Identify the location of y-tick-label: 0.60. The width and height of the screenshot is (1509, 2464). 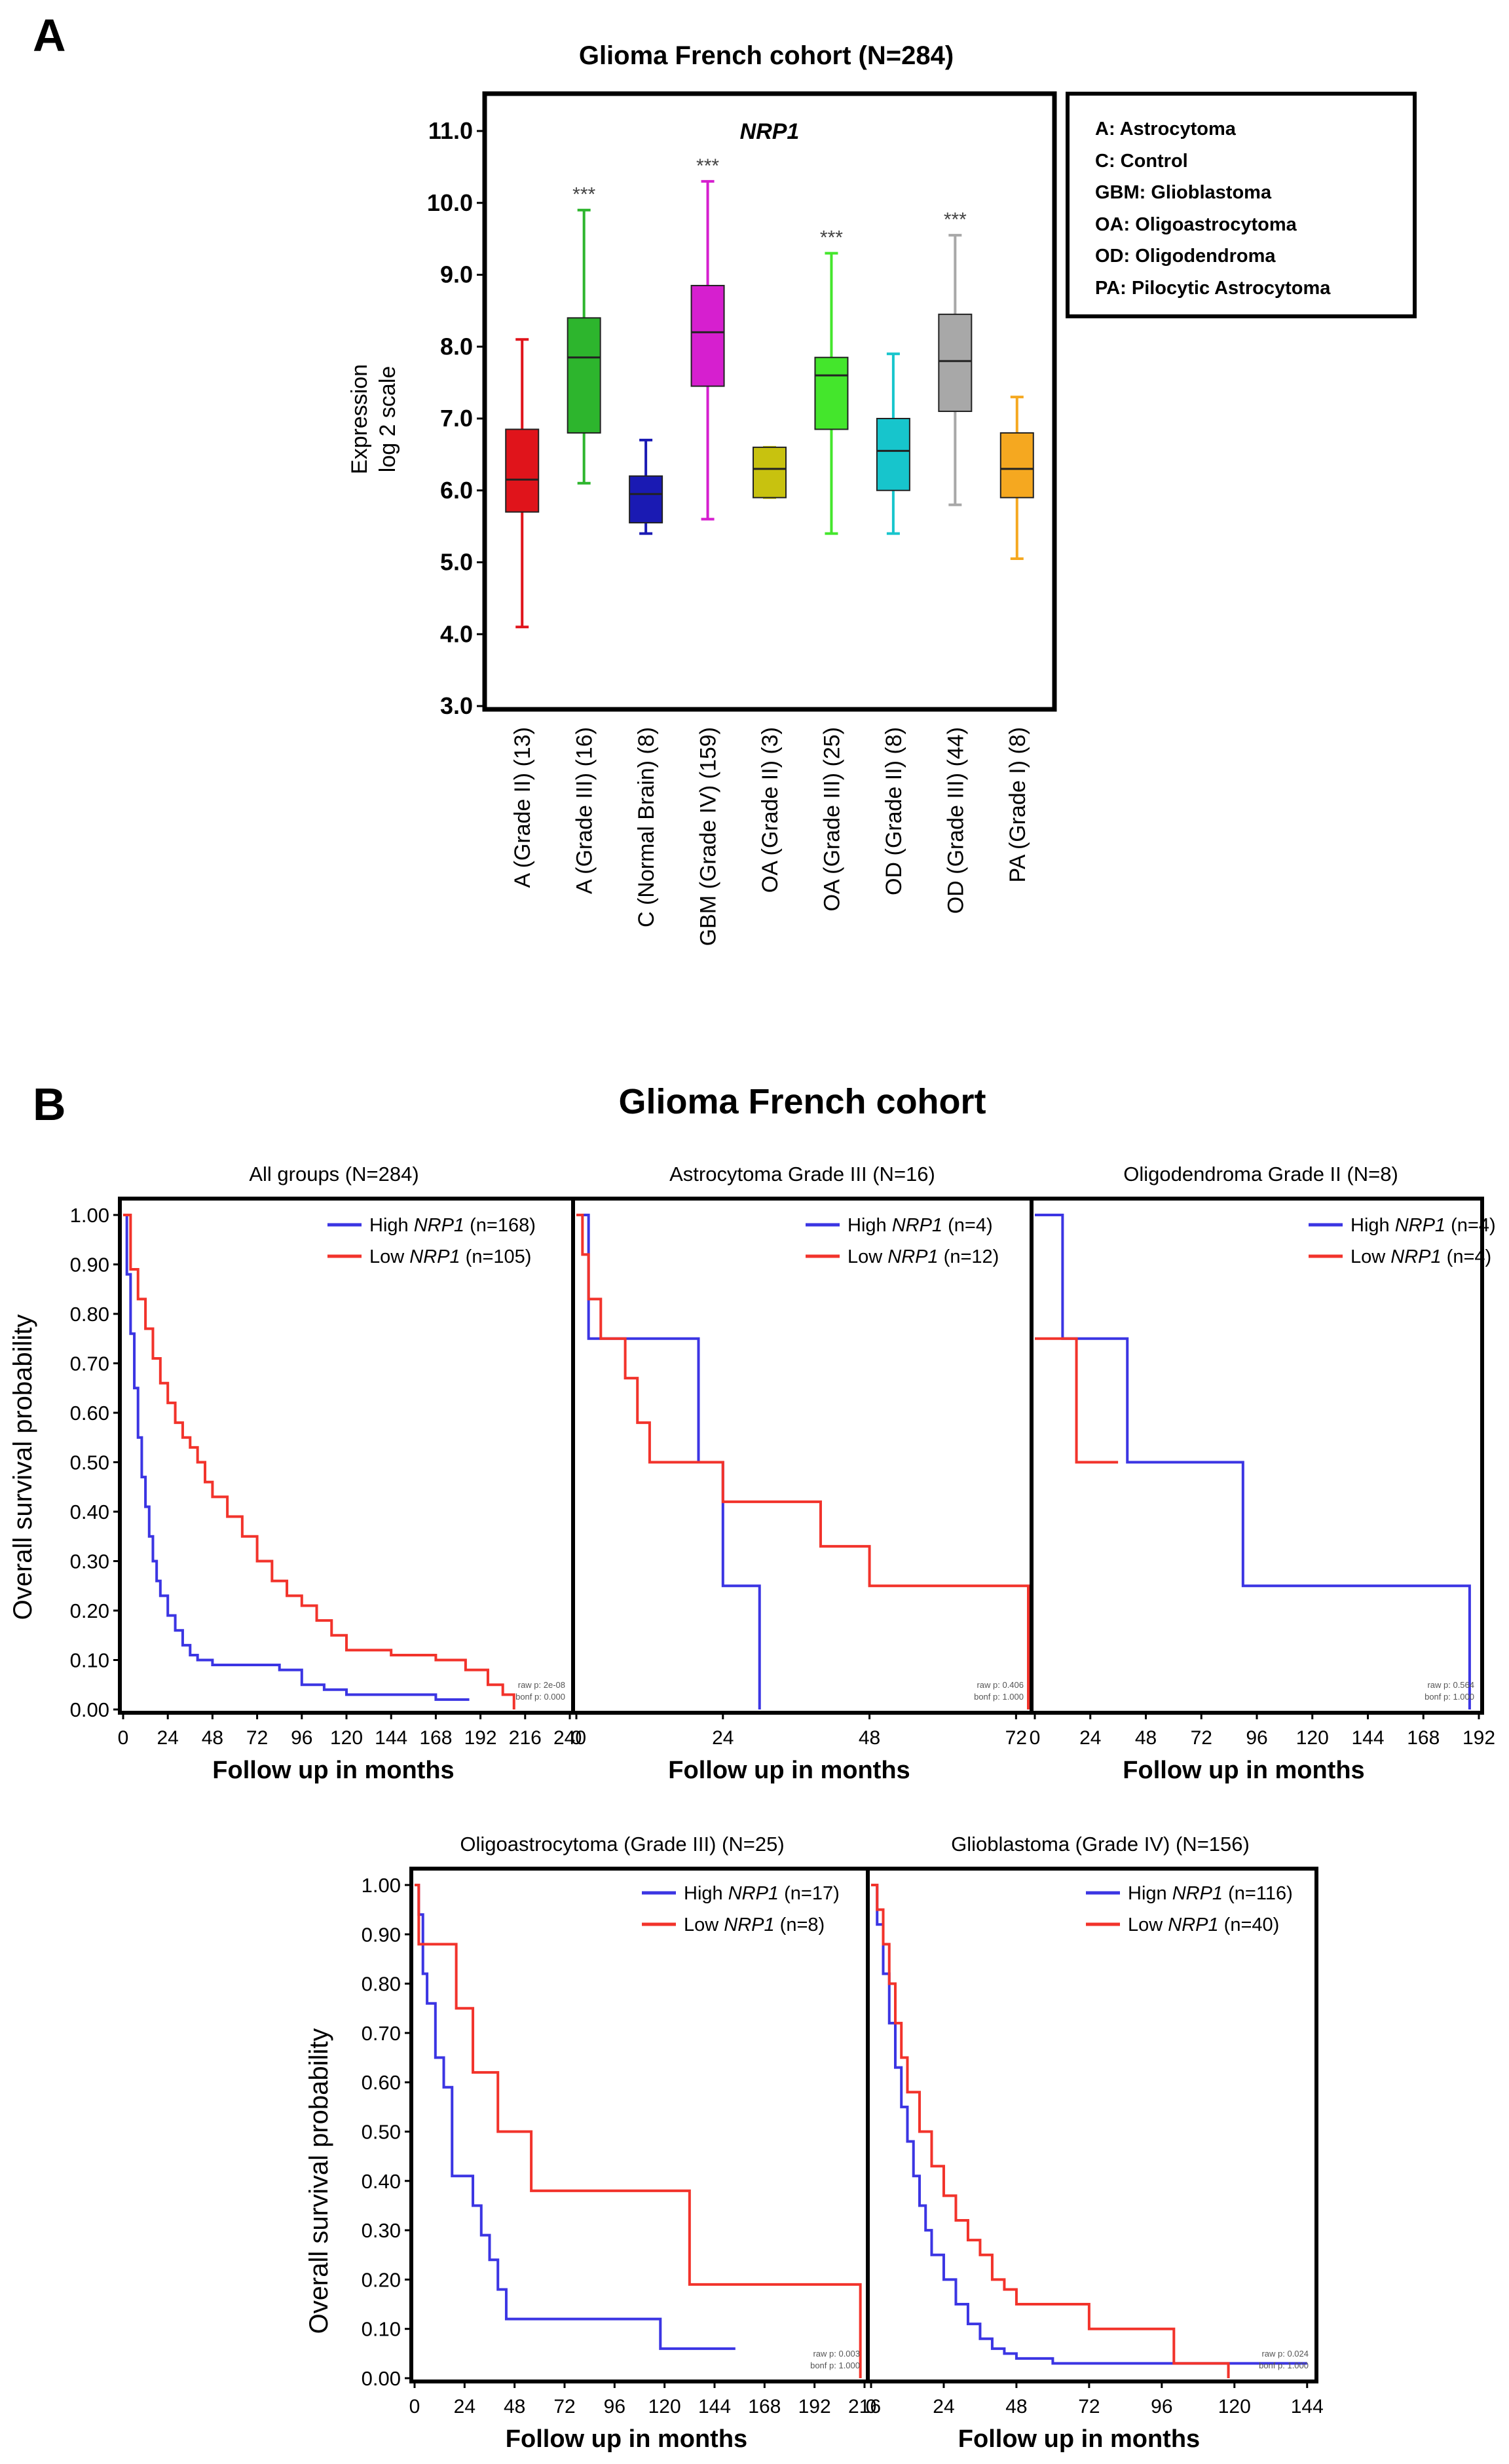
(89, 1413).